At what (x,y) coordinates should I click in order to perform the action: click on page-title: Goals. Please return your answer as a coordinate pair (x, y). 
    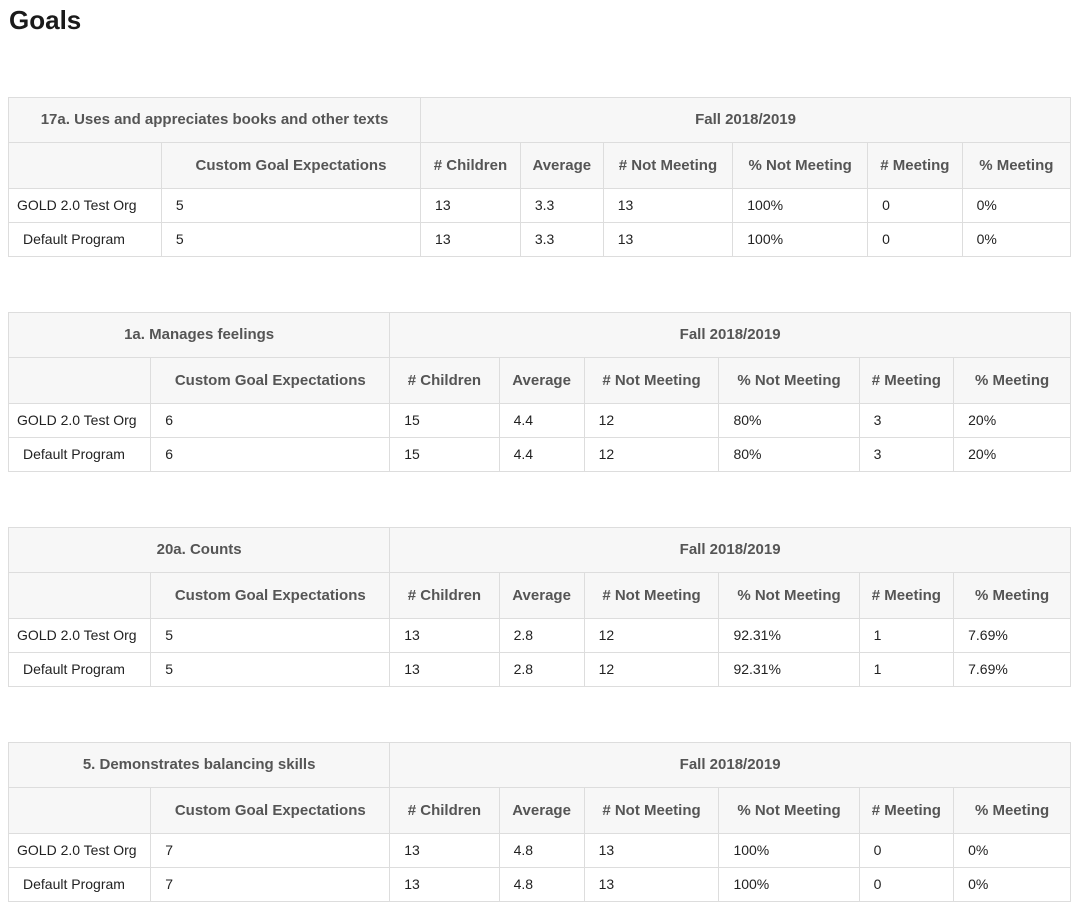
    Looking at the image, I should click on (45, 20).